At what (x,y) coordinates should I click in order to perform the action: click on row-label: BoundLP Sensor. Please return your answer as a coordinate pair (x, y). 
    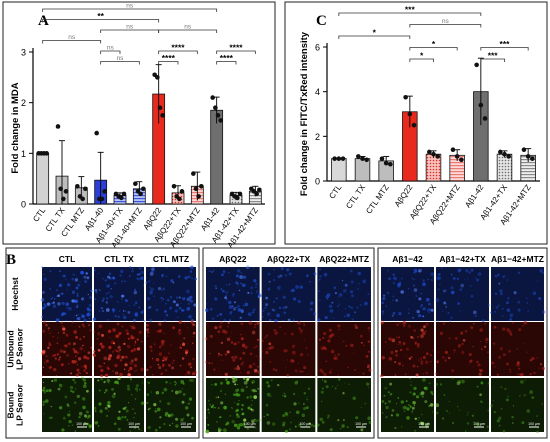
    Looking at the image, I should click on (15, 404).